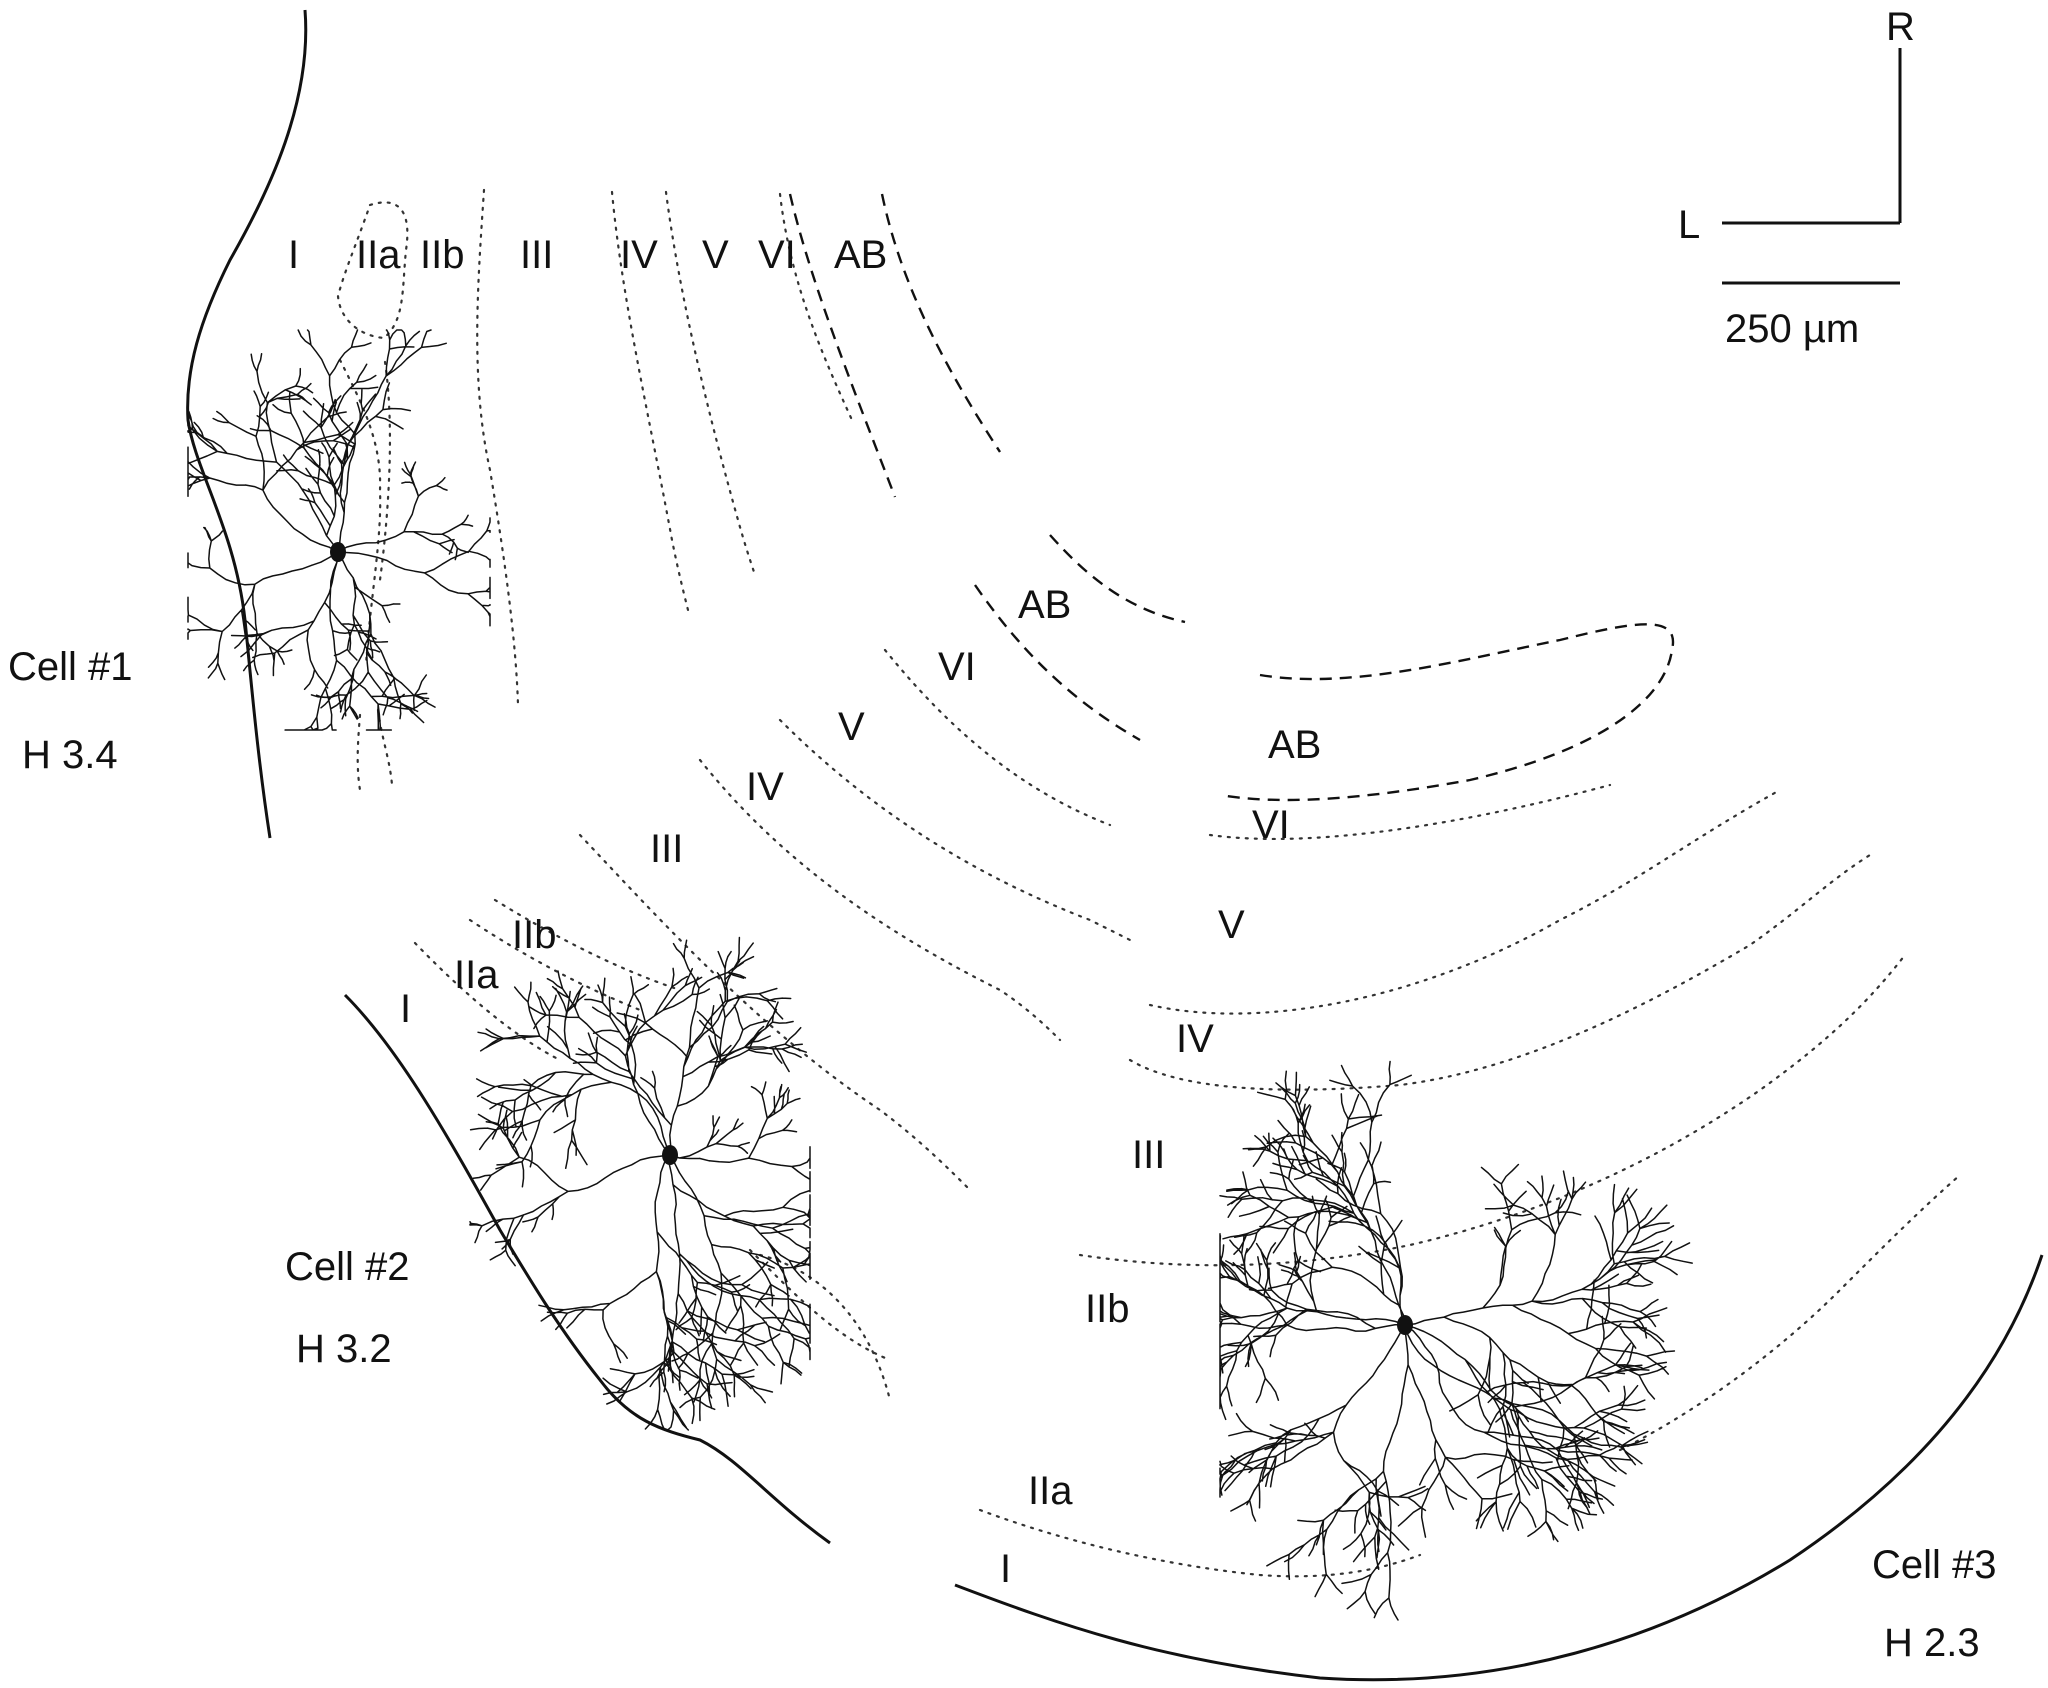 Image resolution: width=2048 pixels, height=1688 pixels. Describe the element at coordinates (666, 849) in the screenshot. I see `section-2-layer-label: III` at that location.